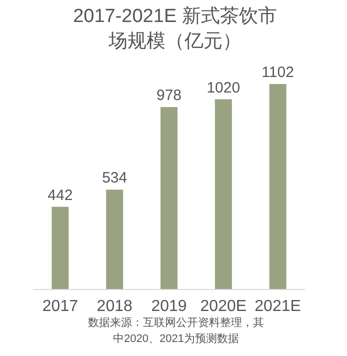  I want to click on data-label: 534, so click(115, 178).